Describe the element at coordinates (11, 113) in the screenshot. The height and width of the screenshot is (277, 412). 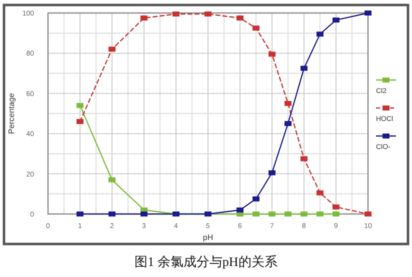
I see `y-axis-title: Percentage` at that location.